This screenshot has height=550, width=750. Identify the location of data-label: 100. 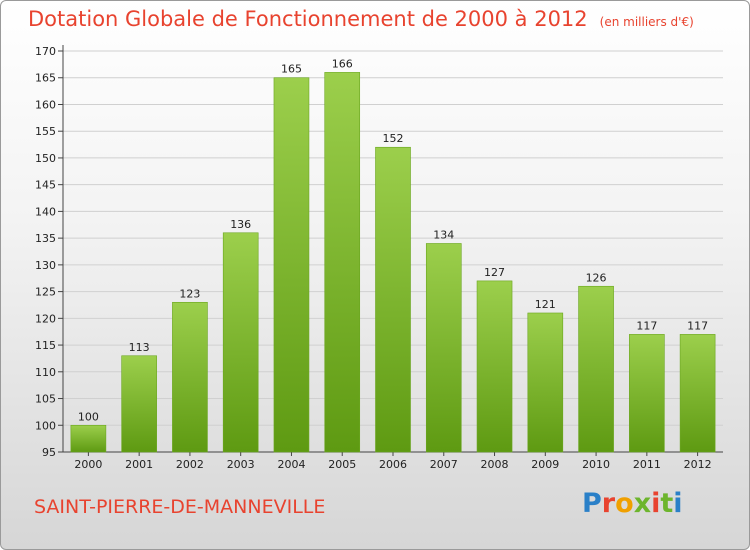
(88, 416).